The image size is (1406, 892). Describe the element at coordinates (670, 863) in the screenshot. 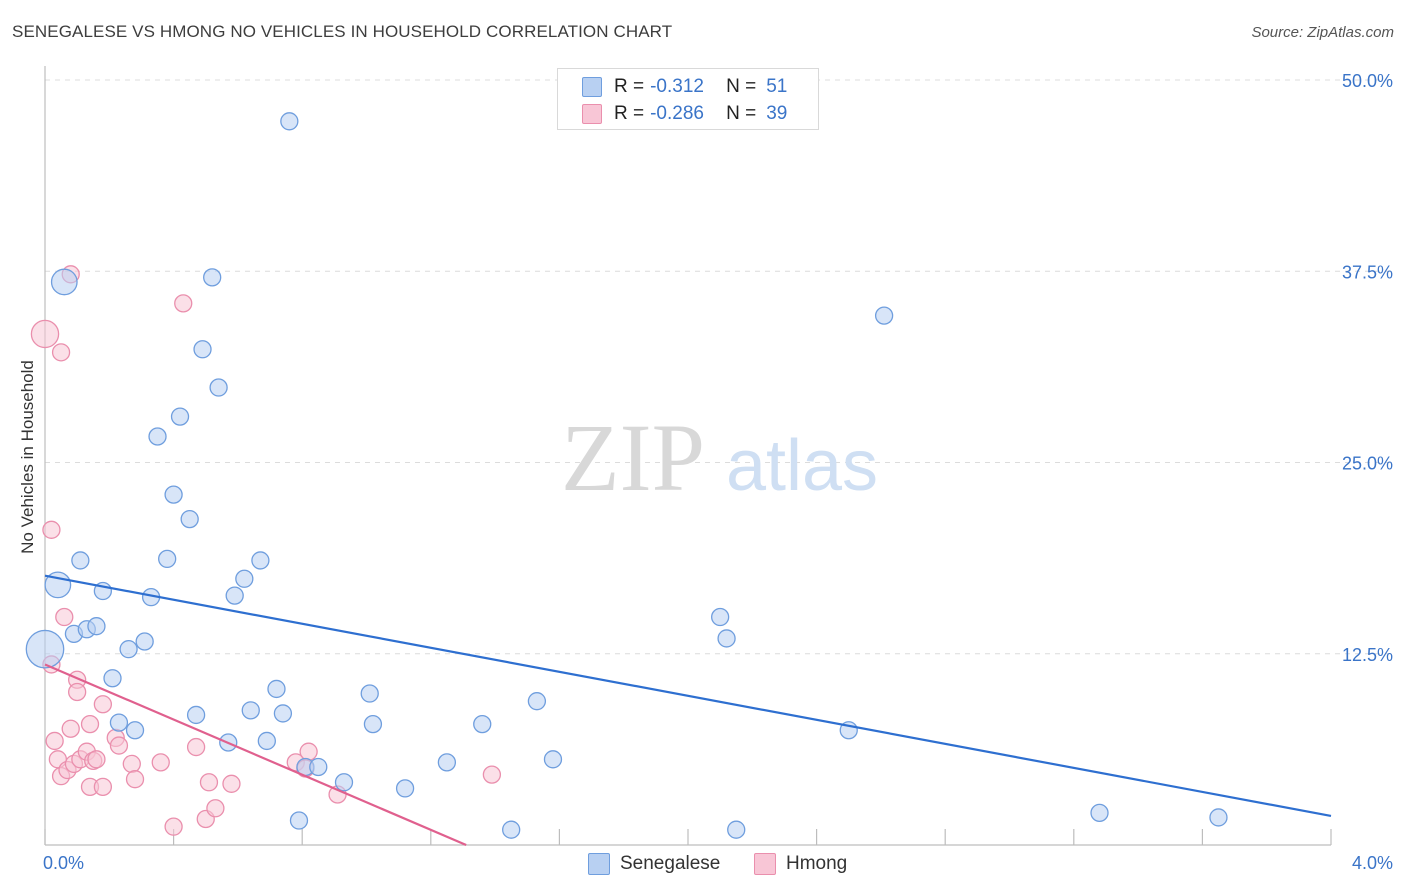

I see `senegalese-legend-label: Senegalese` at that location.